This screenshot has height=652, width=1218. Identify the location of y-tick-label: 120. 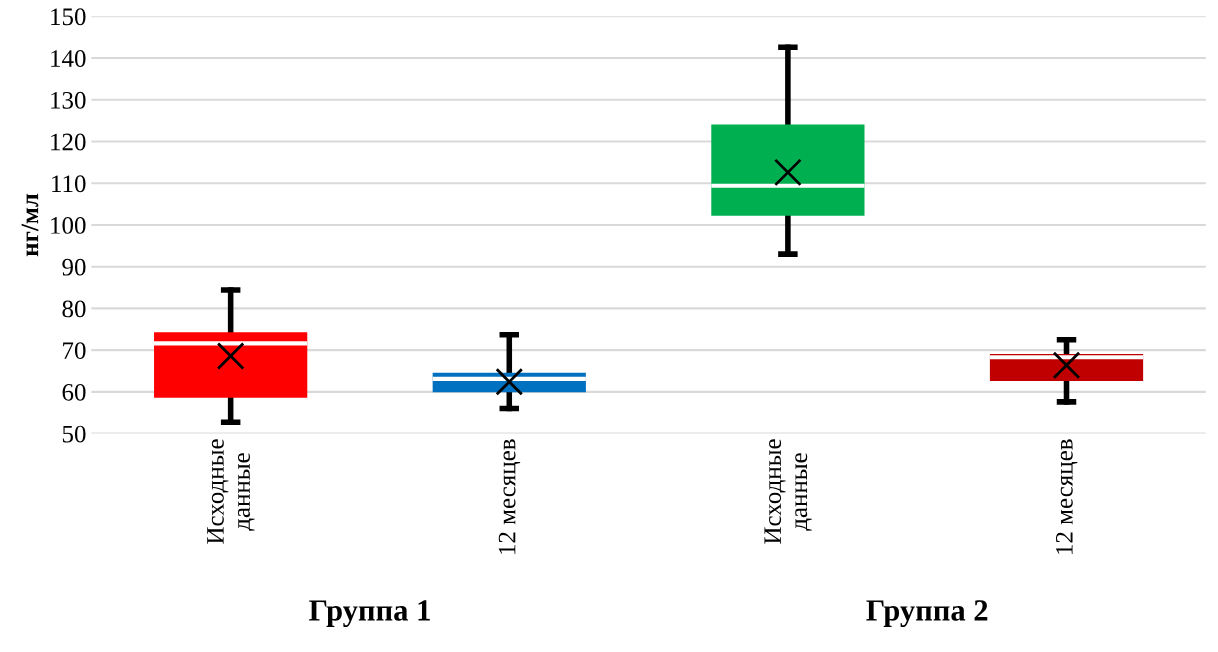
(68, 142).